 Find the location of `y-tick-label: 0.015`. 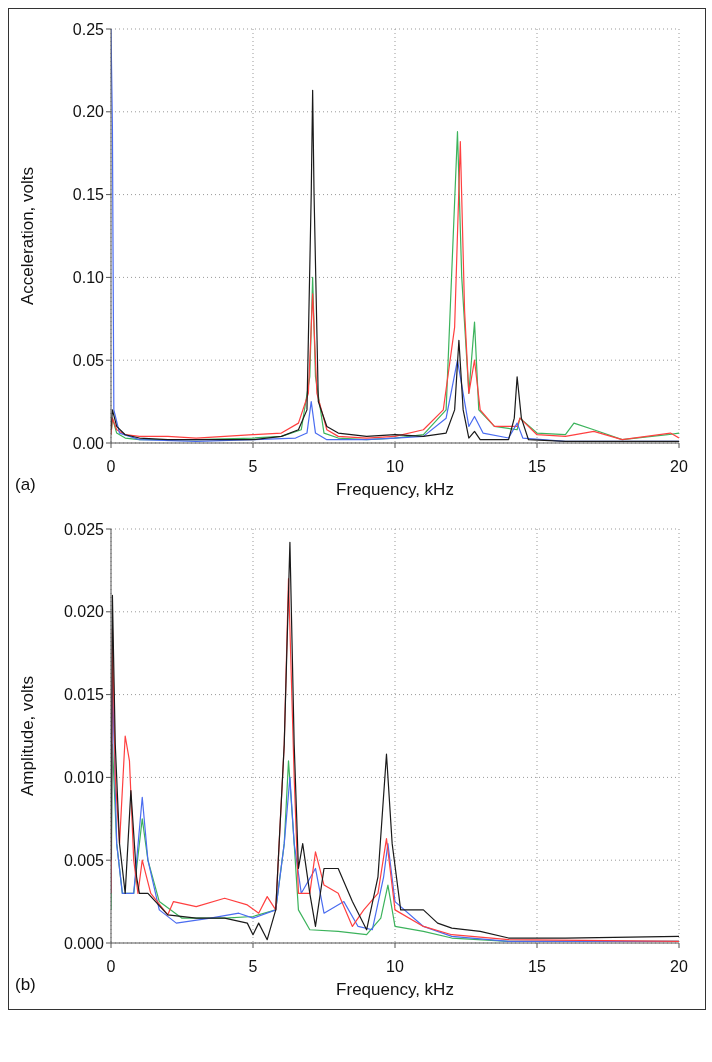

y-tick-label: 0.015 is located at coordinates (84, 695).